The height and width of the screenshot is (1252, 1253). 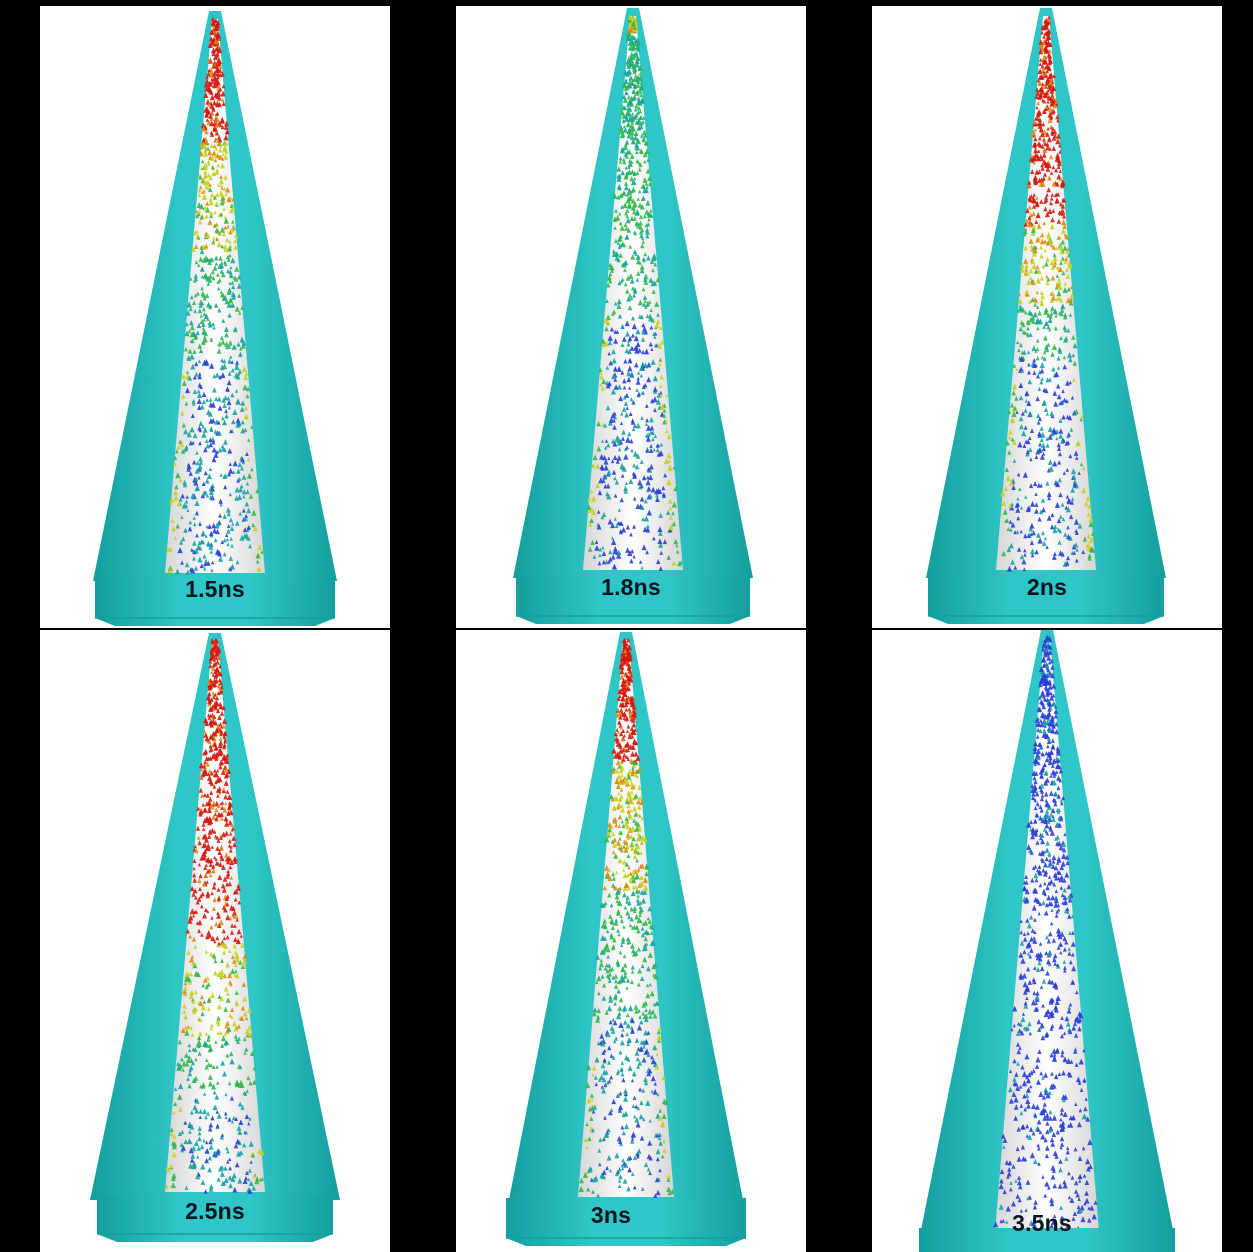 What do you see at coordinates (631, 587) in the screenshot?
I see `time-label-2: 1.8ns` at bounding box center [631, 587].